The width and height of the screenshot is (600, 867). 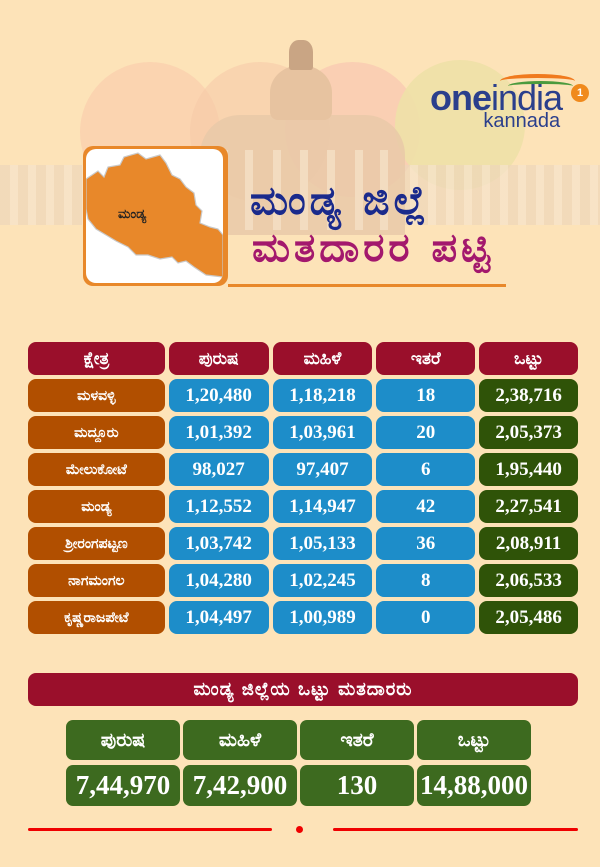 What do you see at coordinates (528, 543) in the screenshot?
I see `total-count: 2,08,911` at bounding box center [528, 543].